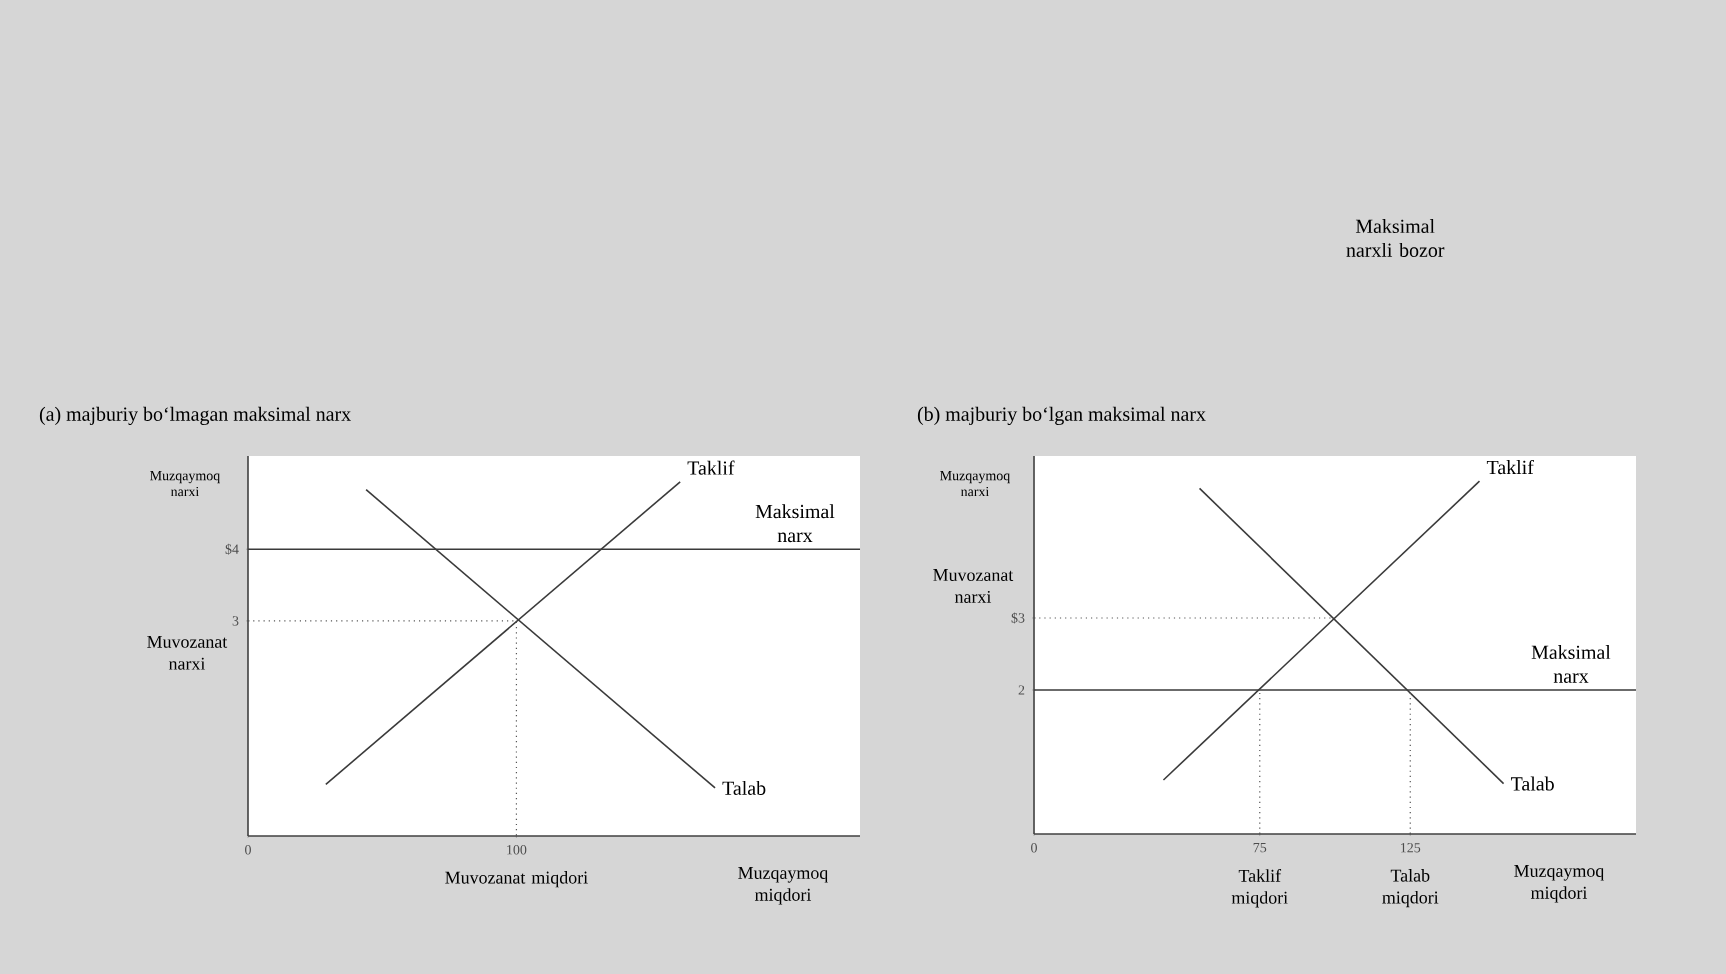 This screenshot has height=974, width=1726. What do you see at coordinates (1395, 238) in the screenshot?
I see `text: Maksimal narxli bozor` at bounding box center [1395, 238].